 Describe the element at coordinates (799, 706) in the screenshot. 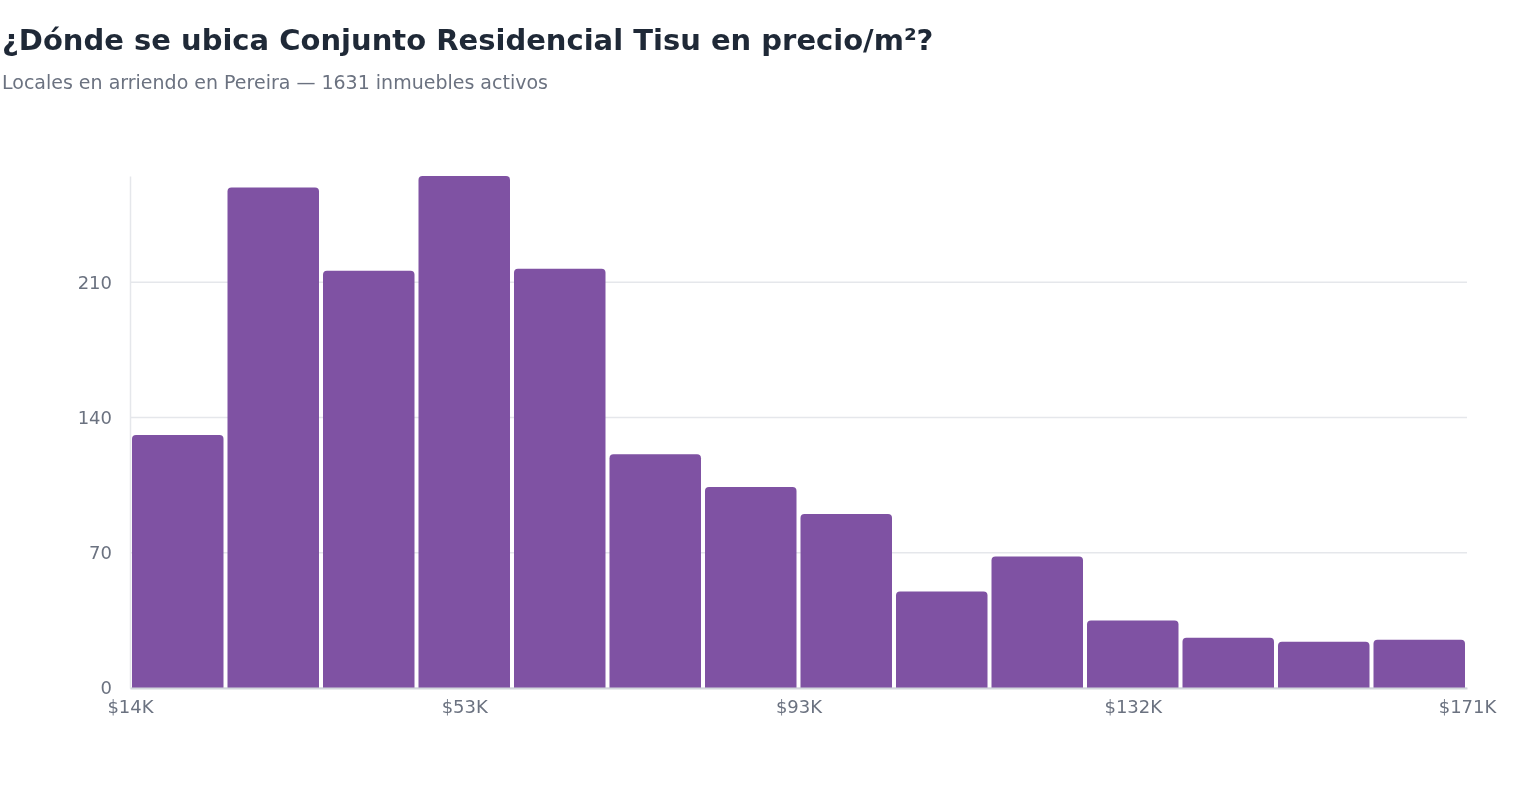

I see `x-tick-label: $93K` at that location.